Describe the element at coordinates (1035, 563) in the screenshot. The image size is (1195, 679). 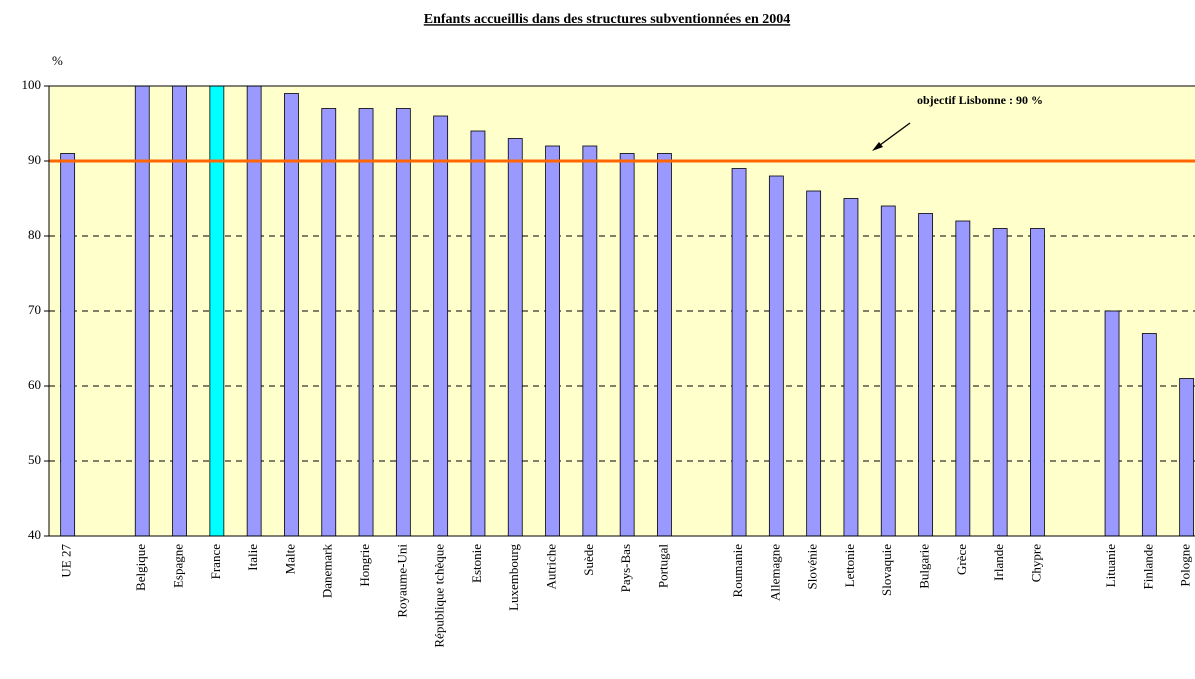
I see `x-tick-label: Chypre` at that location.